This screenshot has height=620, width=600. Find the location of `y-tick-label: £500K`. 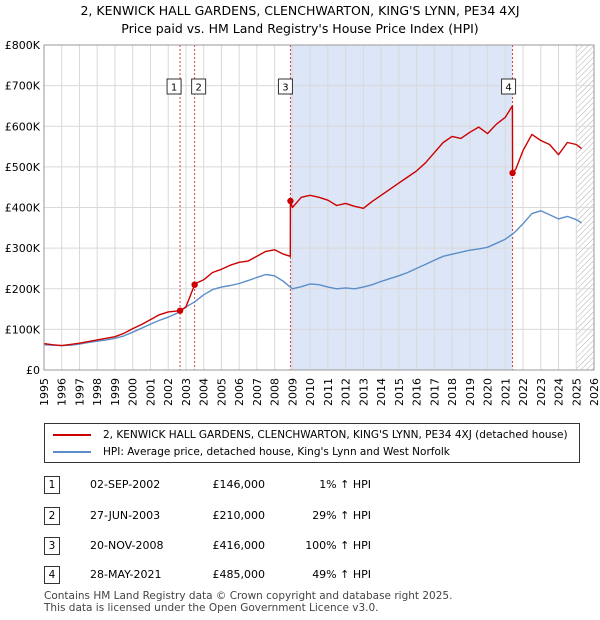

y-tick-label: £500K is located at coordinates (23, 167).